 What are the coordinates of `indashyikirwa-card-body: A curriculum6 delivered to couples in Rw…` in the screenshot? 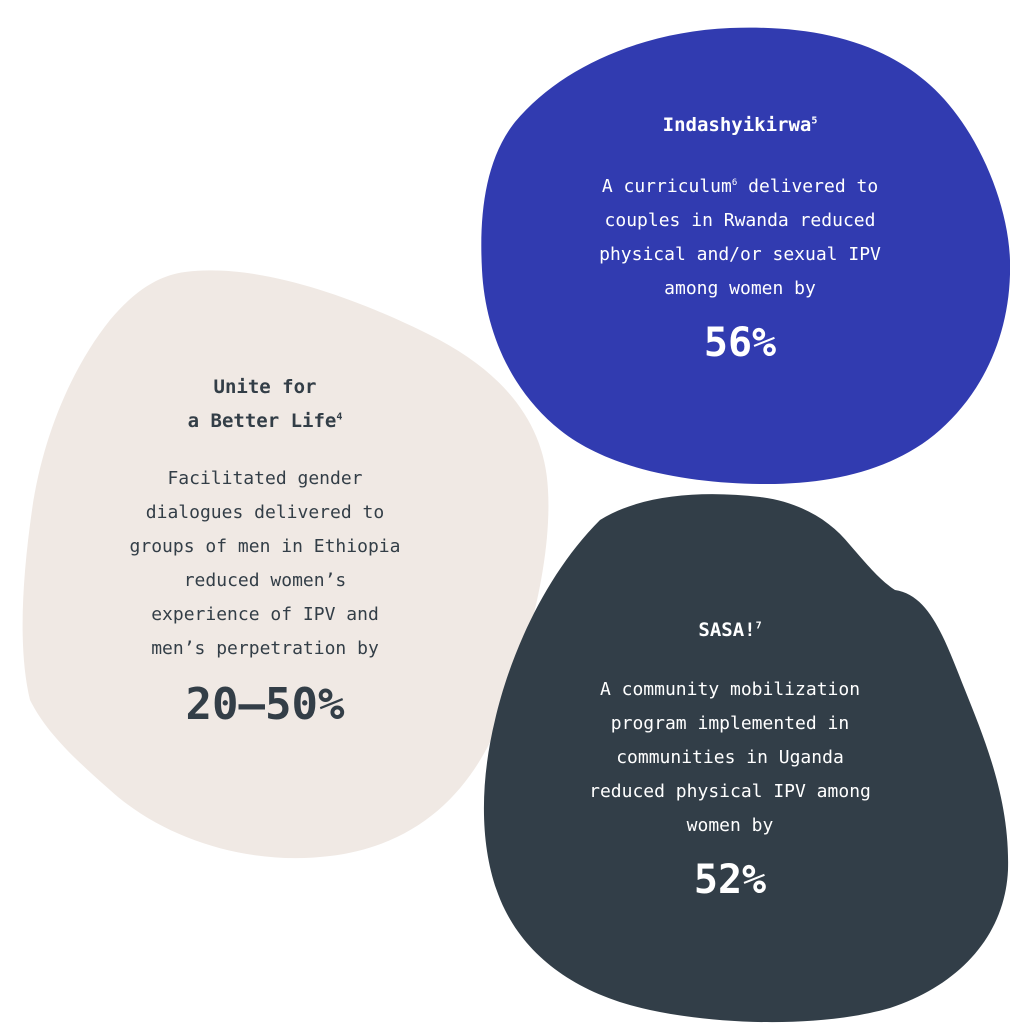 It's located at (740, 238).